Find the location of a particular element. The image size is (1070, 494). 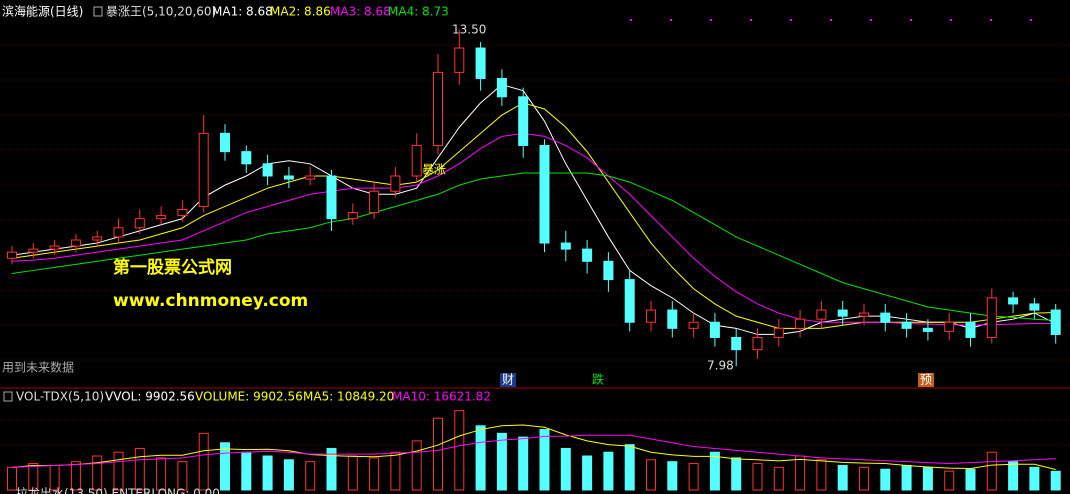

indicator-name: 暴涨王(5,10,20,60) is located at coordinates (161, 11).